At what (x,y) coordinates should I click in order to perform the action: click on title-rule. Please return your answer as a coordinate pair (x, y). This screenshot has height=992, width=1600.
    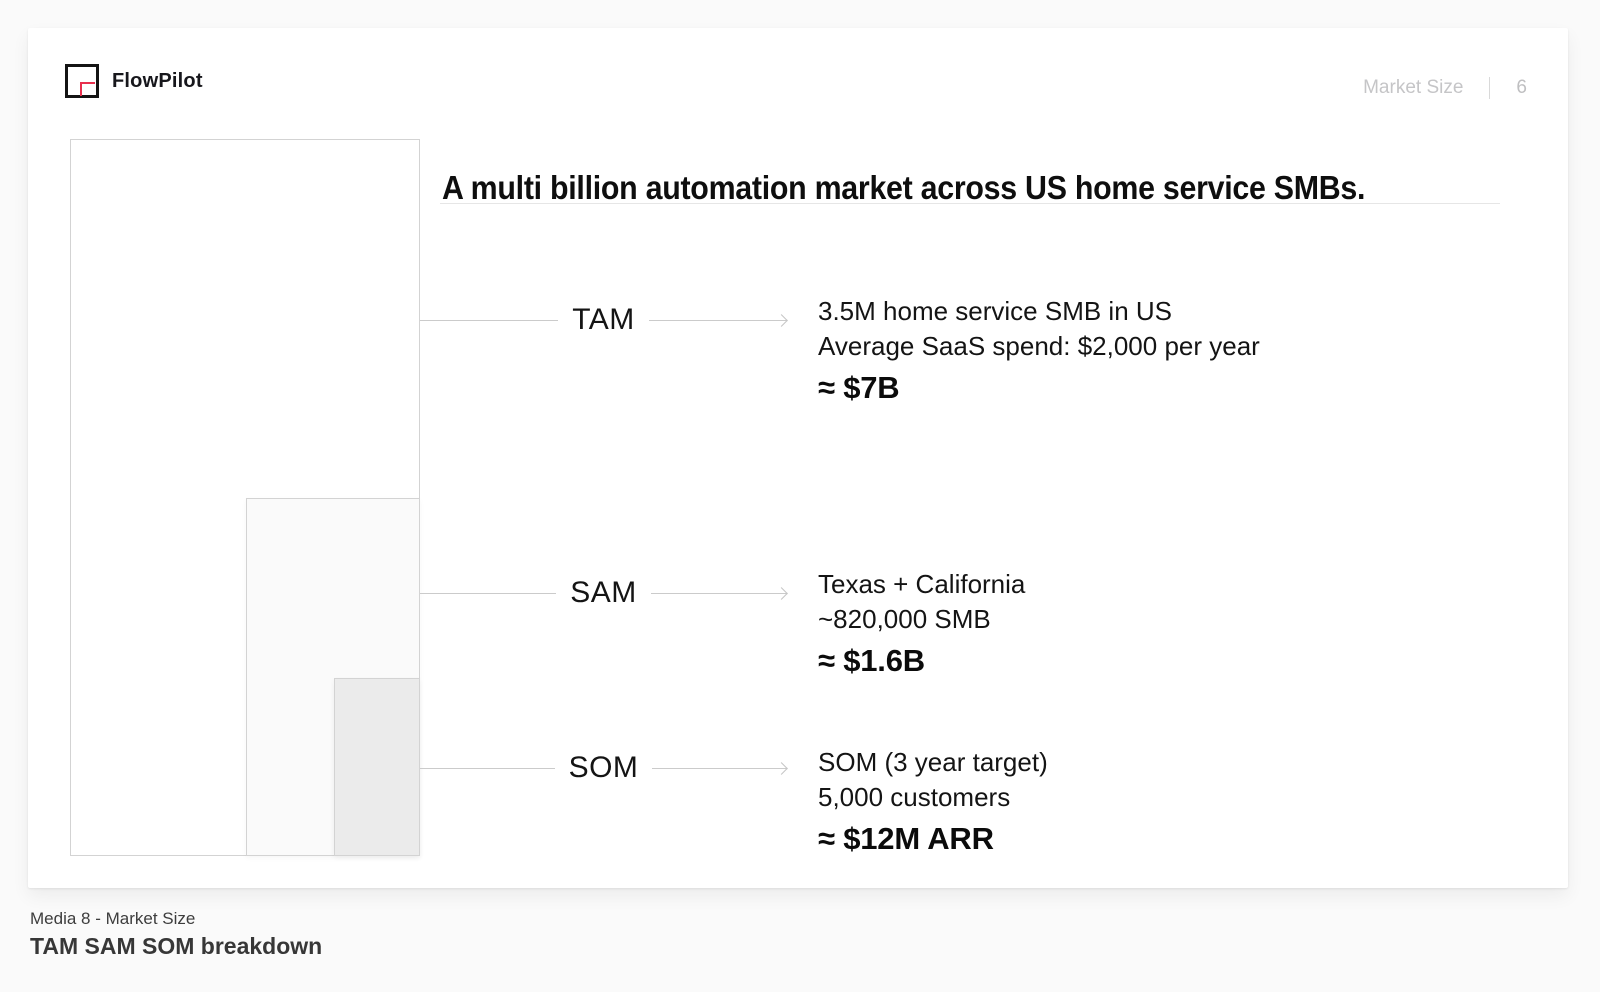
    Looking at the image, I should click on (970, 203).